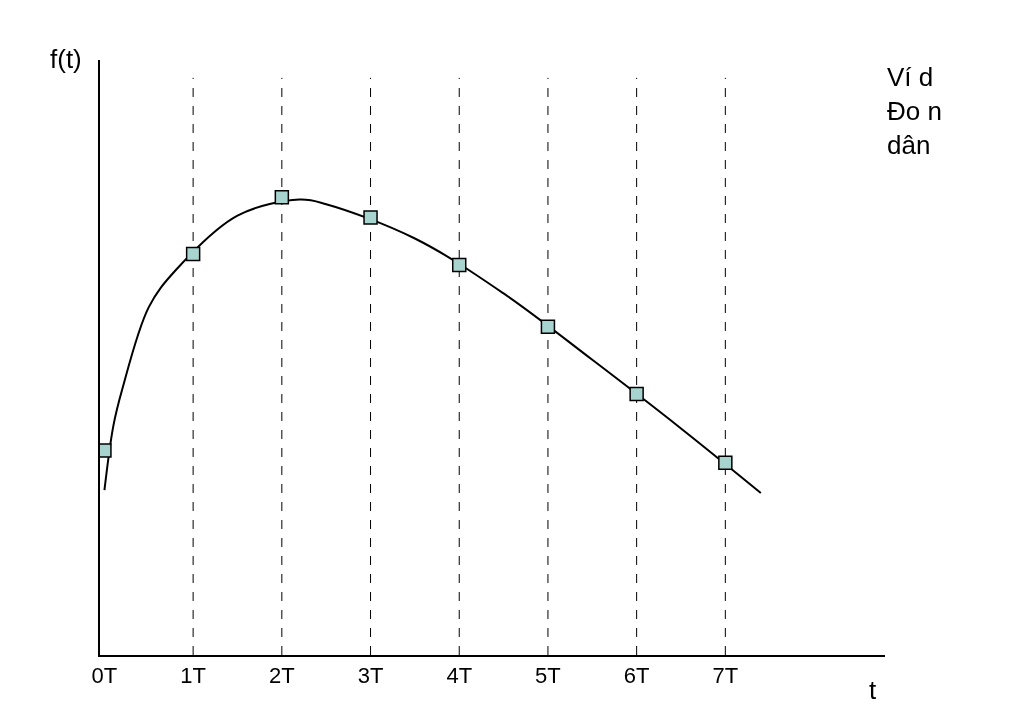 This screenshot has width=1035, height=715. What do you see at coordinates (914, 111) in the screenshot?
I see `text: Ví d Đo n dân` at bounding box center [914, 111].